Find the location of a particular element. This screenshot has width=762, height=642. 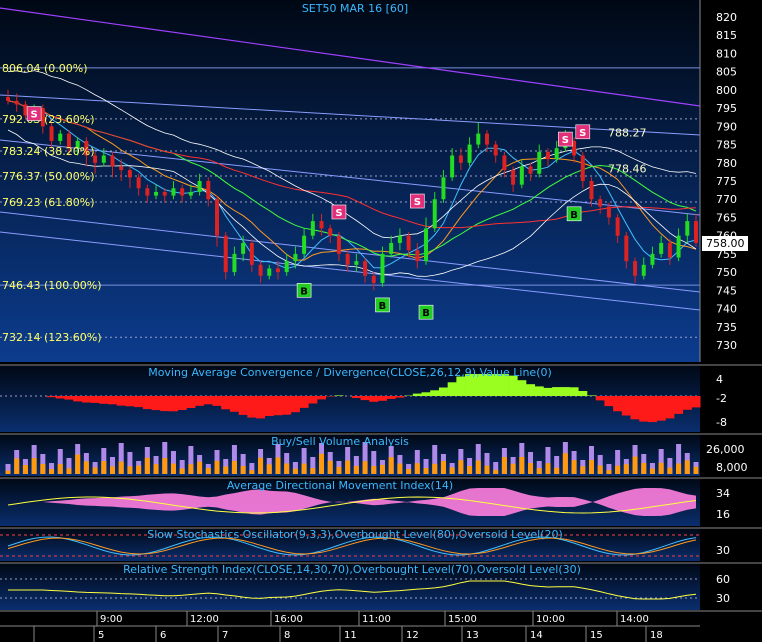

date-label: 6 is located at coordinates (163, 635).